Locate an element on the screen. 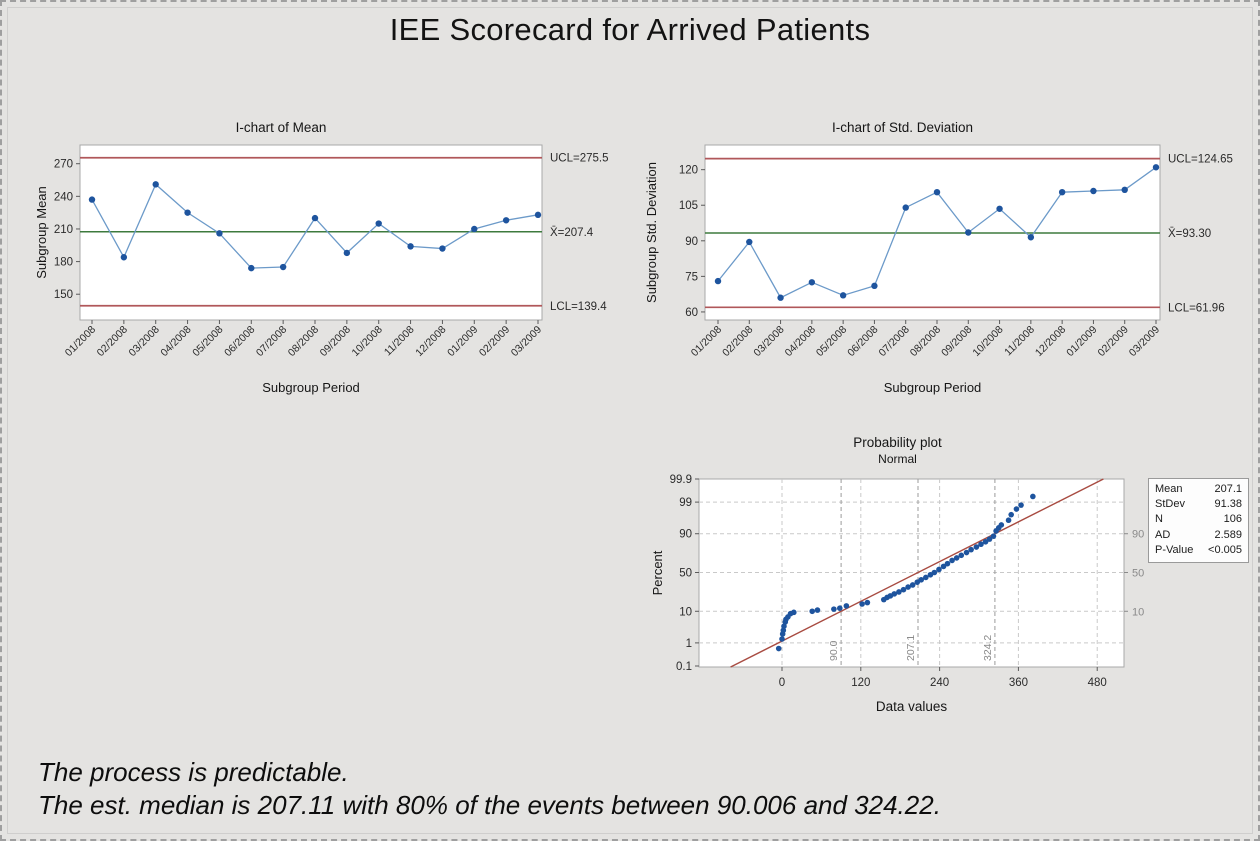 Image resolution: width=1260 pixels, height=841 pixels. x-tick-label: 12/2008 is located at coordinates (430, 341).